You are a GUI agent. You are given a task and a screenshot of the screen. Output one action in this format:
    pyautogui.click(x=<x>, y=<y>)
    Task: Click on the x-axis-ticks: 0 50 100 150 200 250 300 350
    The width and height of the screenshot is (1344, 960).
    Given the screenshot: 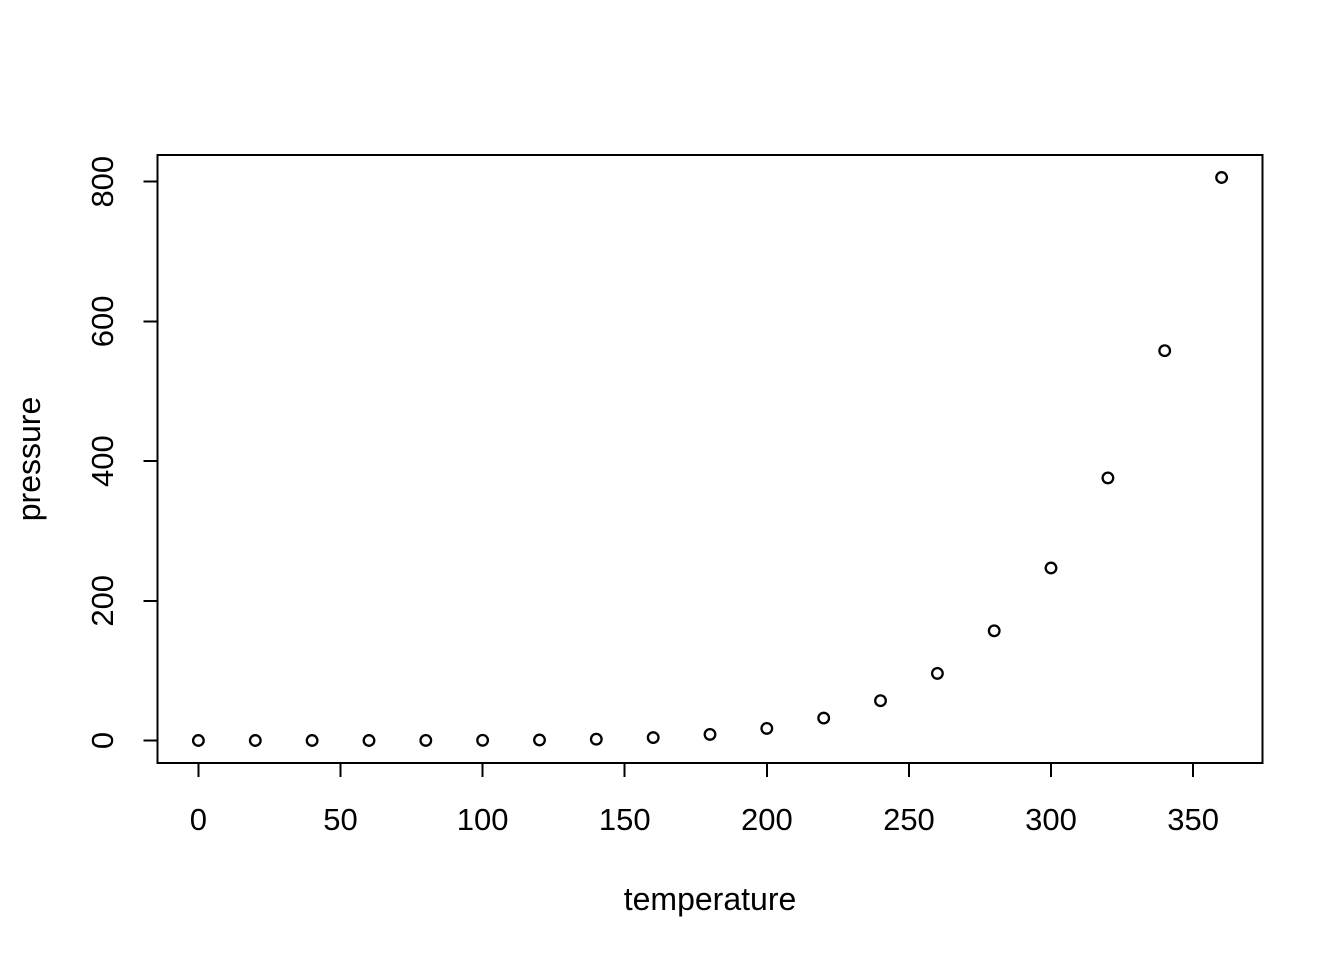 What is the action you would take?
    pyautogui.click(x=704, y=800)
    